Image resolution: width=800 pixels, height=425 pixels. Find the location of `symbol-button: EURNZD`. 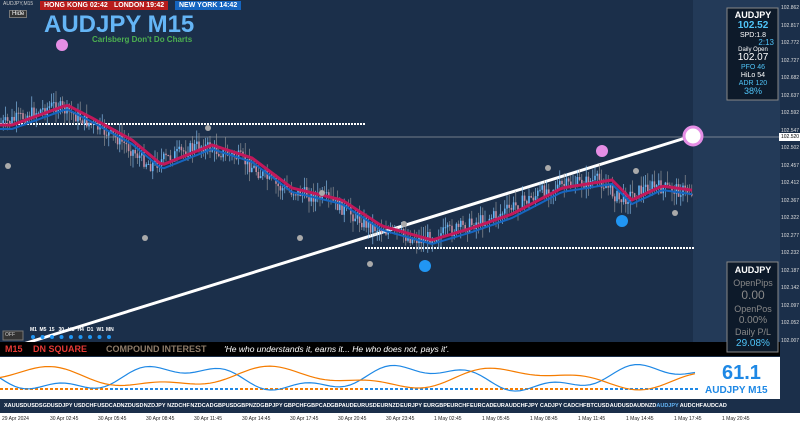

symbol-button: EURNZD is located at coordinates (388, 406).